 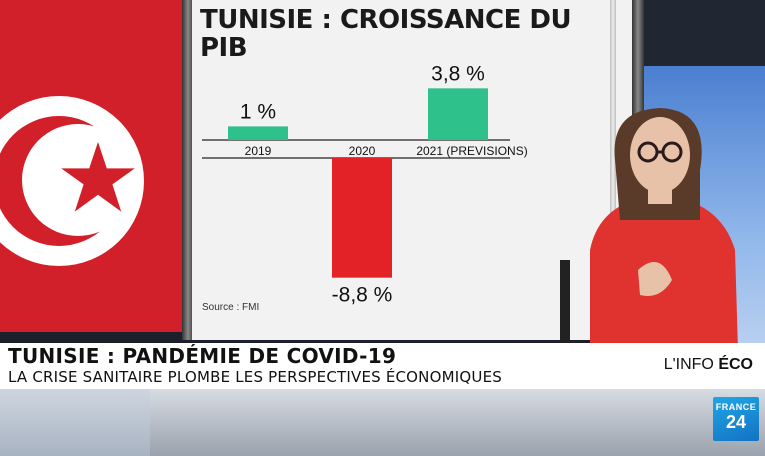 I want to click on segment-tag-strong: ÉCO, so click(x=735, y=364).